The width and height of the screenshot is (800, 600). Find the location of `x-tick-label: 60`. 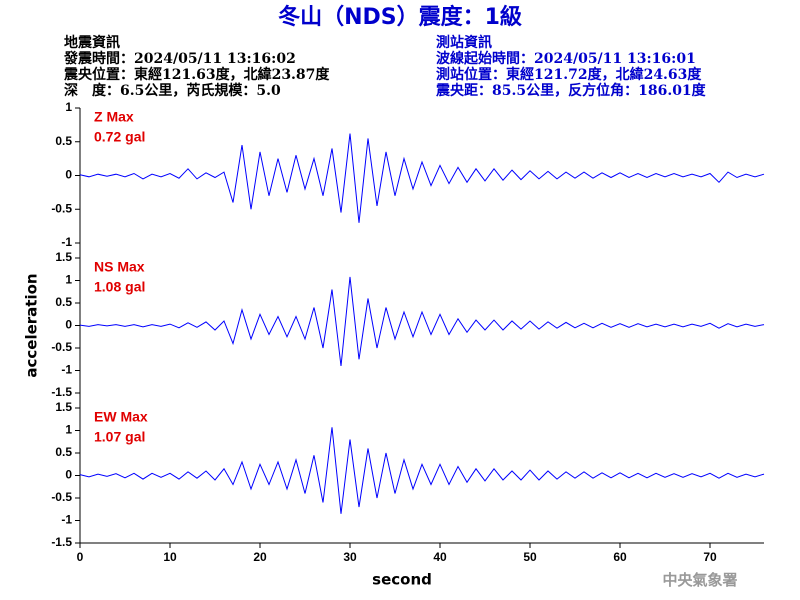

x-tick-label: 60 is located at coordinates (620, 557).